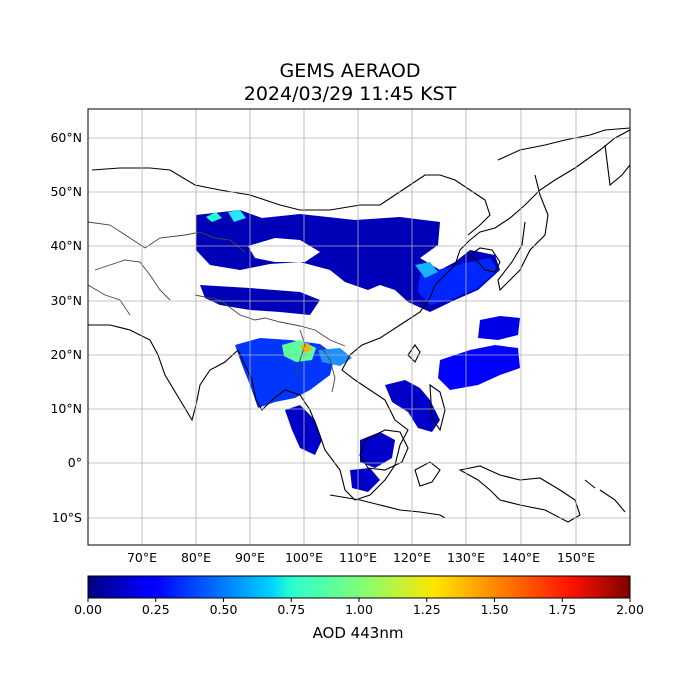 The image size is (700, 700). I want to click on lat-tick-label: 60°N, so click(66, 137).